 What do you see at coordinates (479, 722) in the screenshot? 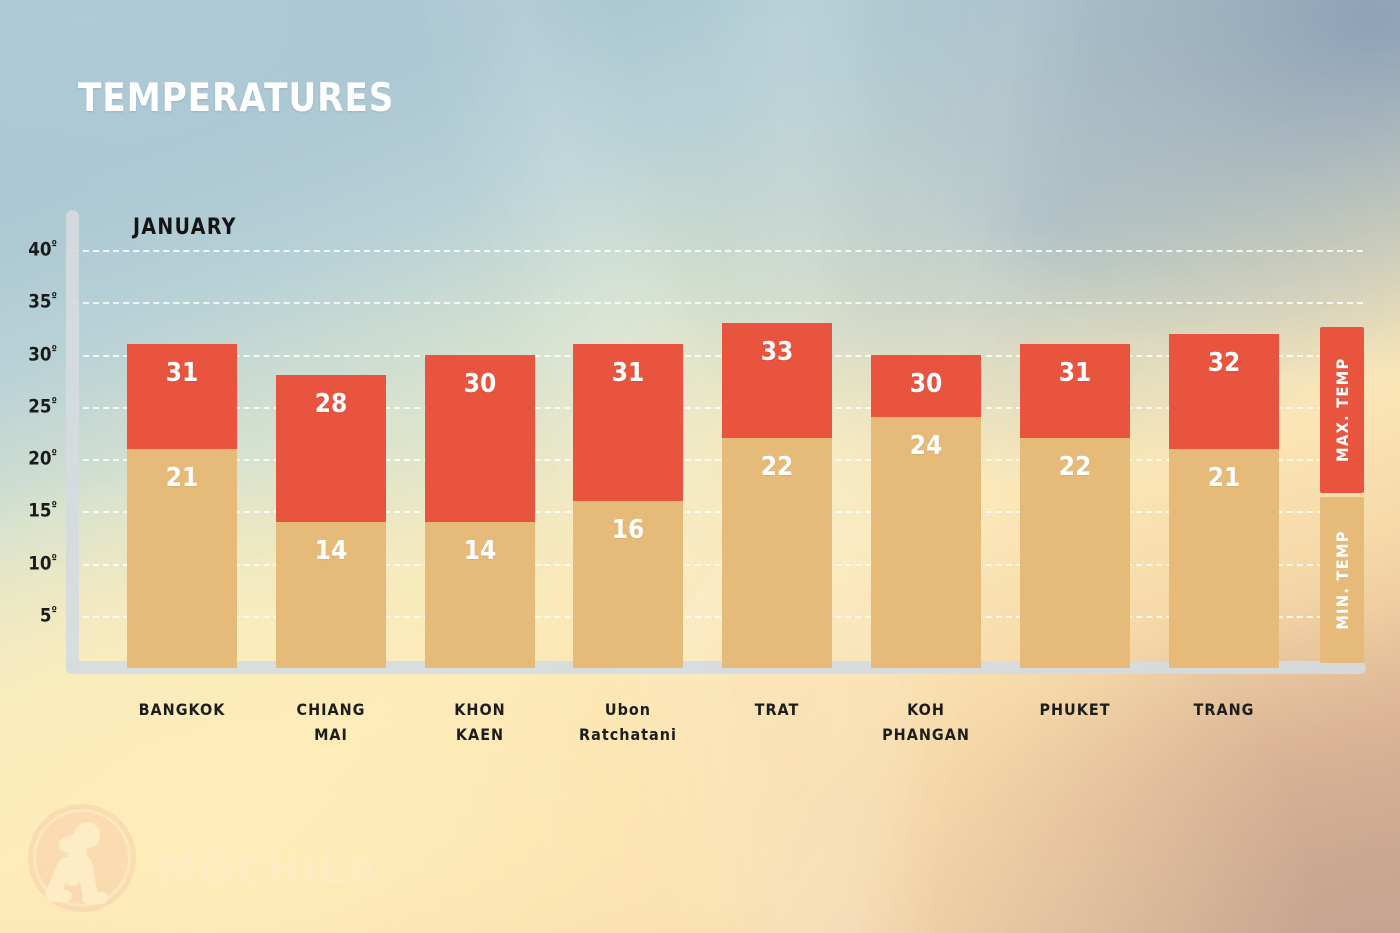
I see `x-axis-category-label: KHON KAEN` at bounding box center [479, 722].